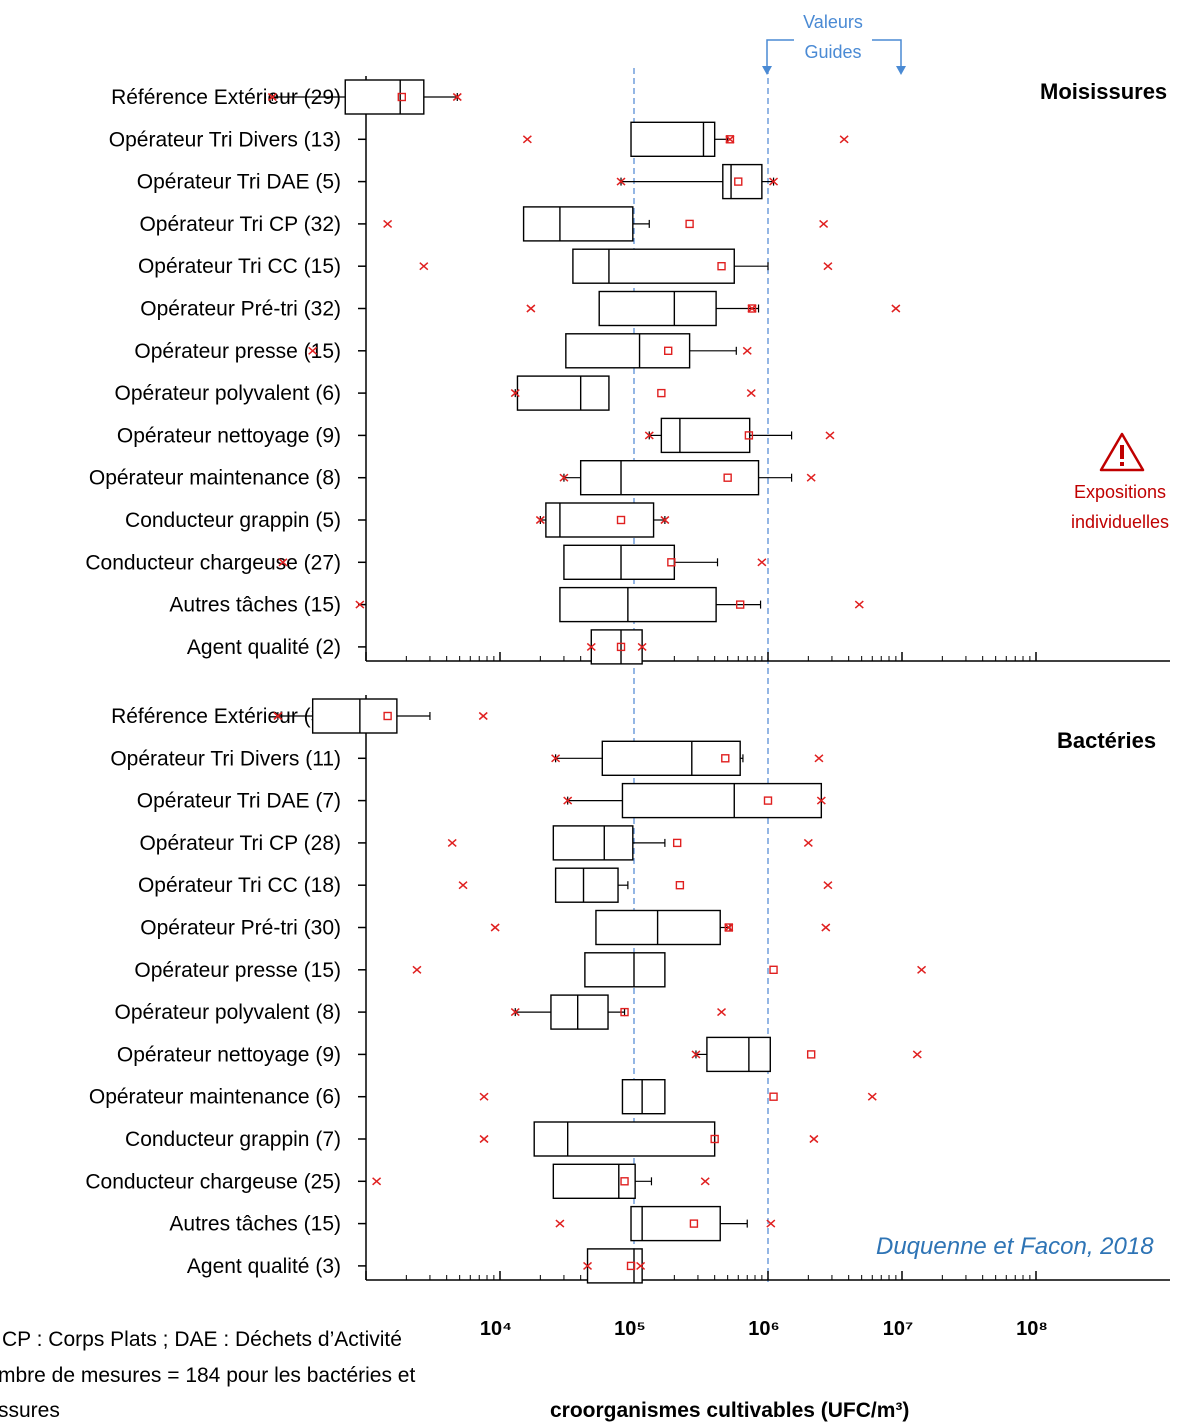 The width and height of the screenshot is (1198, 1424). What do you see at coordinates (225, 758) in the screenshot?
I see `category-label: Opérateur Tri Divers (11)` at bounding box center [225, 758].